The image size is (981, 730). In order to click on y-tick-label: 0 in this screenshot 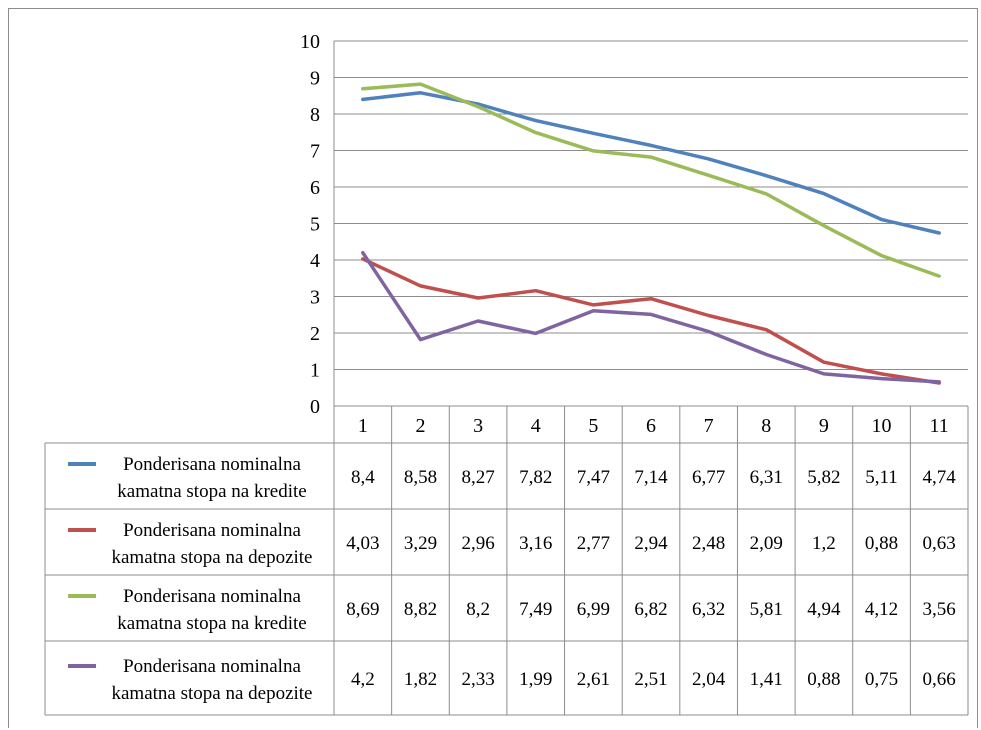, I will do `click(315, 407)`.